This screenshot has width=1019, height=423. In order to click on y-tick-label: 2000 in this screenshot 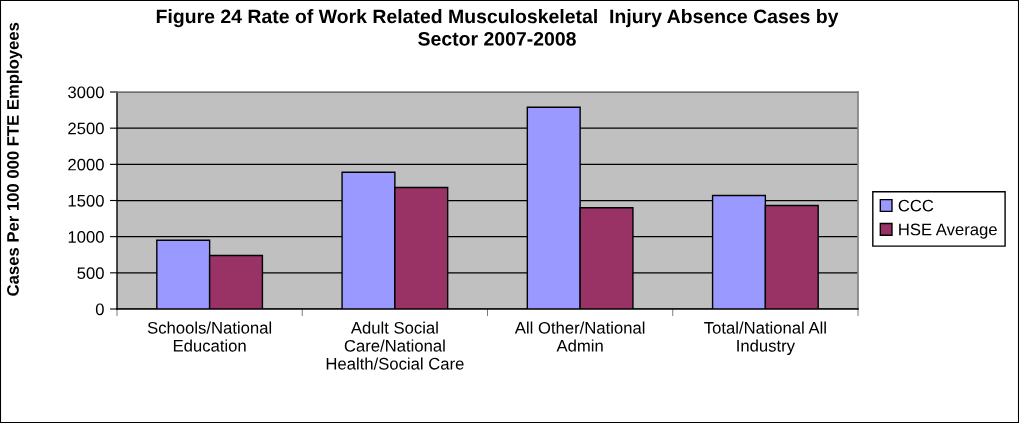, I will do `click(86, 164)`.